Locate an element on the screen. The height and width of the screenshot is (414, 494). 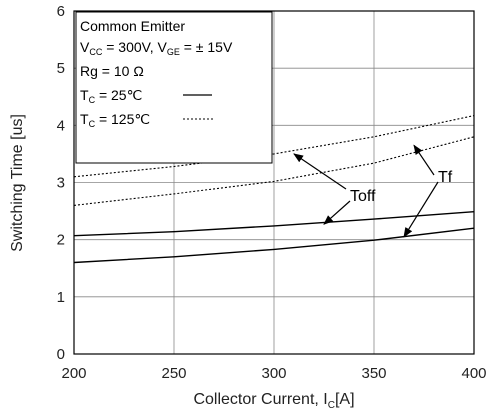
x-tick-label: 400 is located at coordinates (473, 373).